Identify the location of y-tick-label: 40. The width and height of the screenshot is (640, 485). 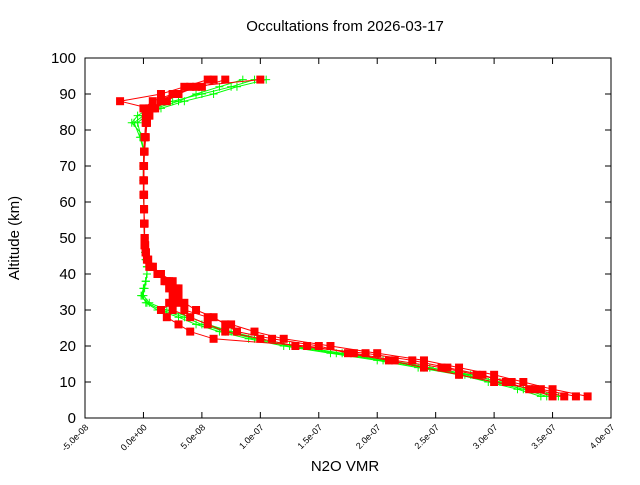
(67, 274).